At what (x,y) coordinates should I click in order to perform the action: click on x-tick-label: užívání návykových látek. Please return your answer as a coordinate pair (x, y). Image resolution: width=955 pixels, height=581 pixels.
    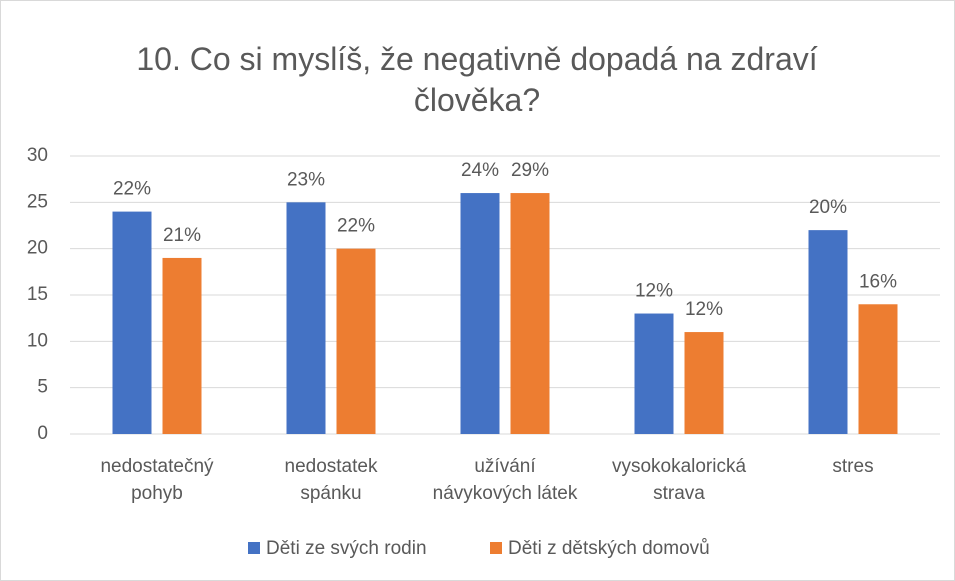
    Looking at the image, I should click on (505, 480).